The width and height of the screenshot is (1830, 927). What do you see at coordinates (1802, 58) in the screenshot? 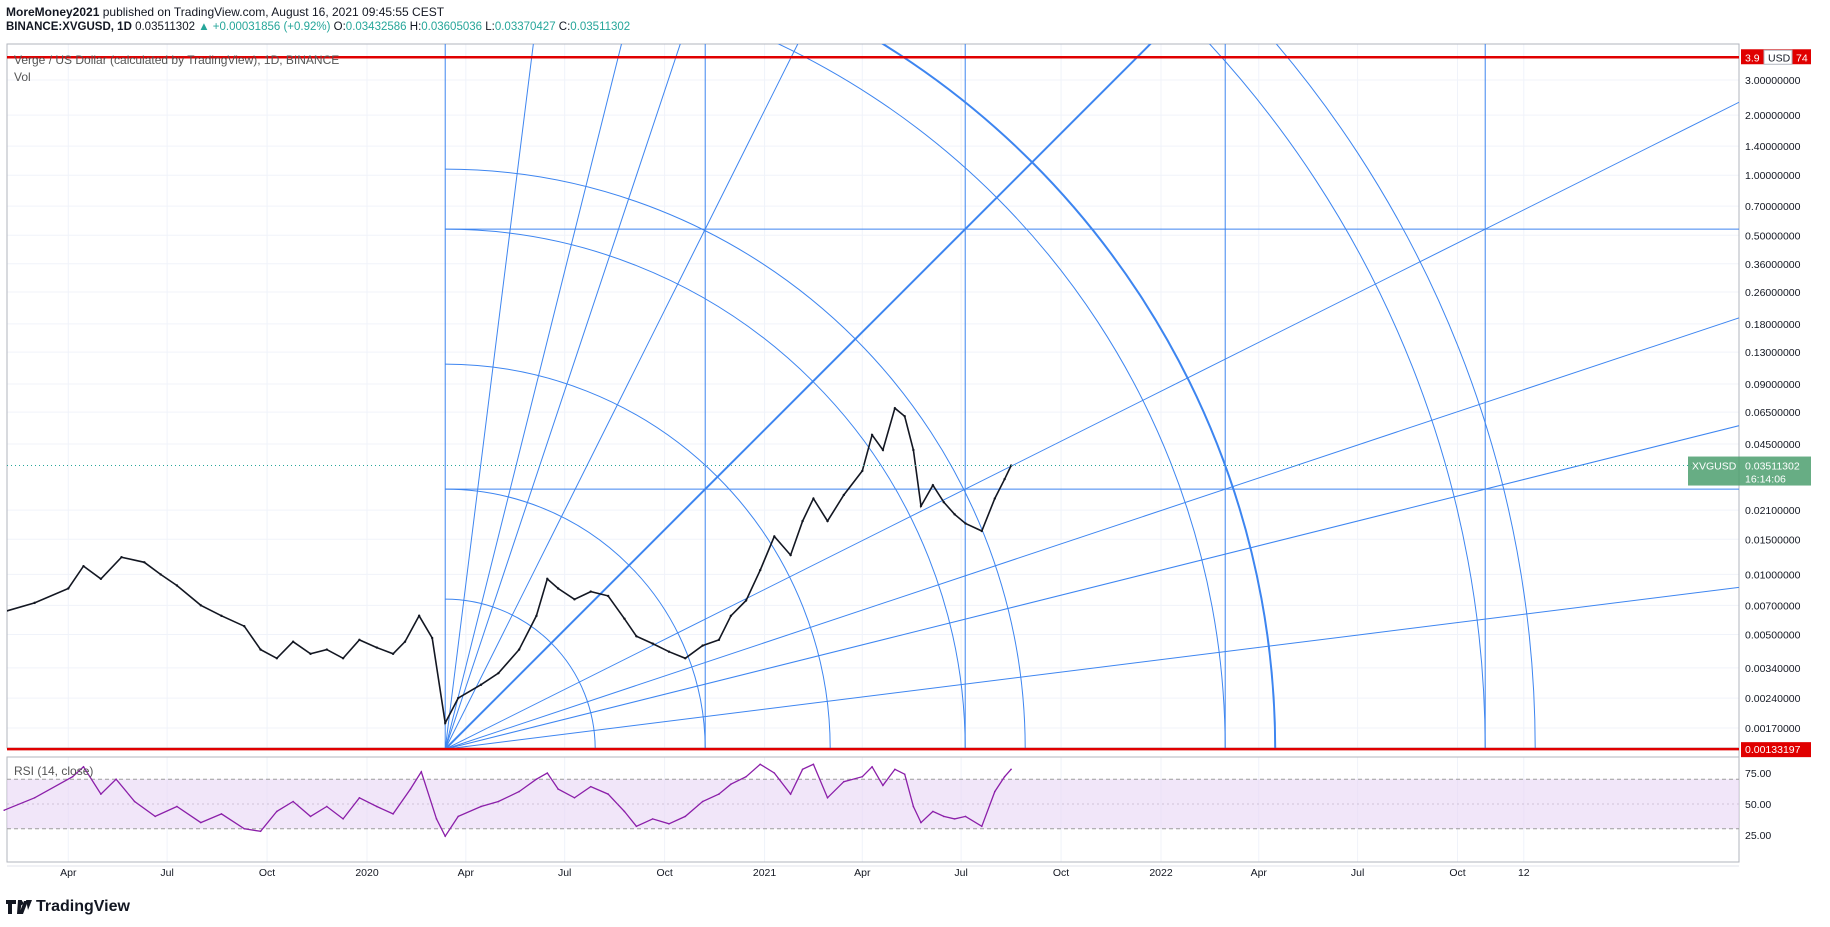
I see `high-line-label-suffix: 74` at bounding box center [1802, 58].